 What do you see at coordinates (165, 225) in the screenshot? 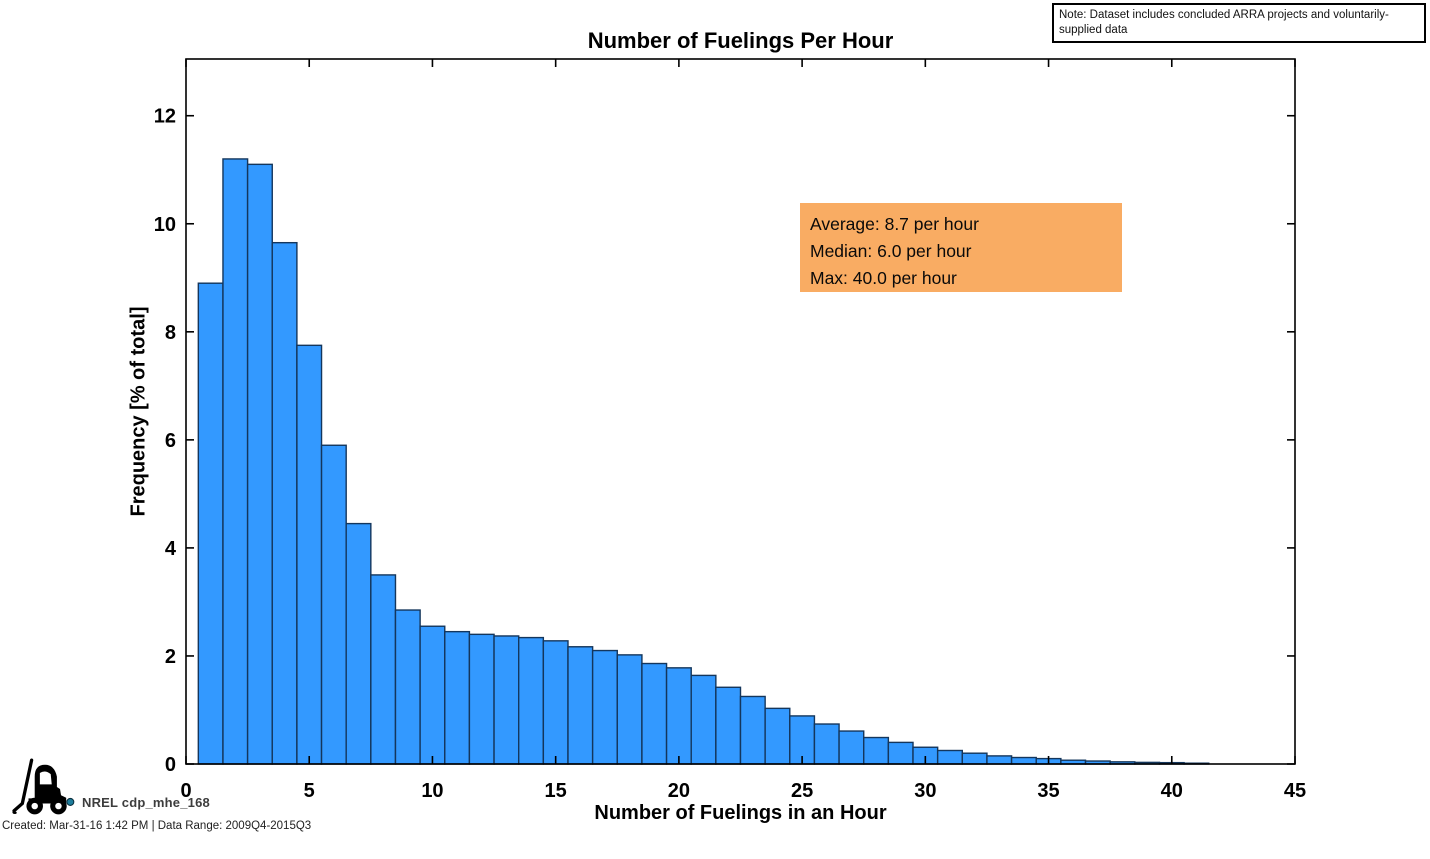
I see `y-tick-label: 10` at bounding box center [165, 225].